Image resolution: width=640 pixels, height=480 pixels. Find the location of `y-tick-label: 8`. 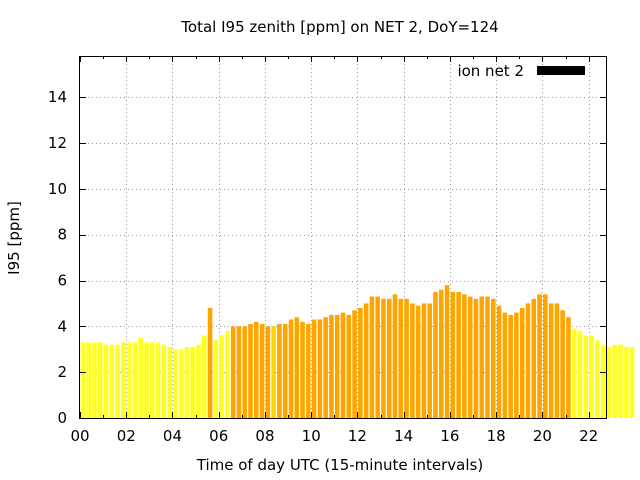

y-tick-label: 8 is located at coordinates (62, 235).